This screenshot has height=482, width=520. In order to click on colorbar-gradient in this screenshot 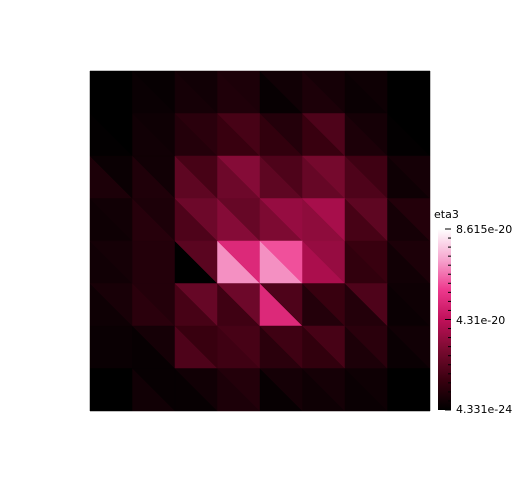, I will do `click(444, 319)`.